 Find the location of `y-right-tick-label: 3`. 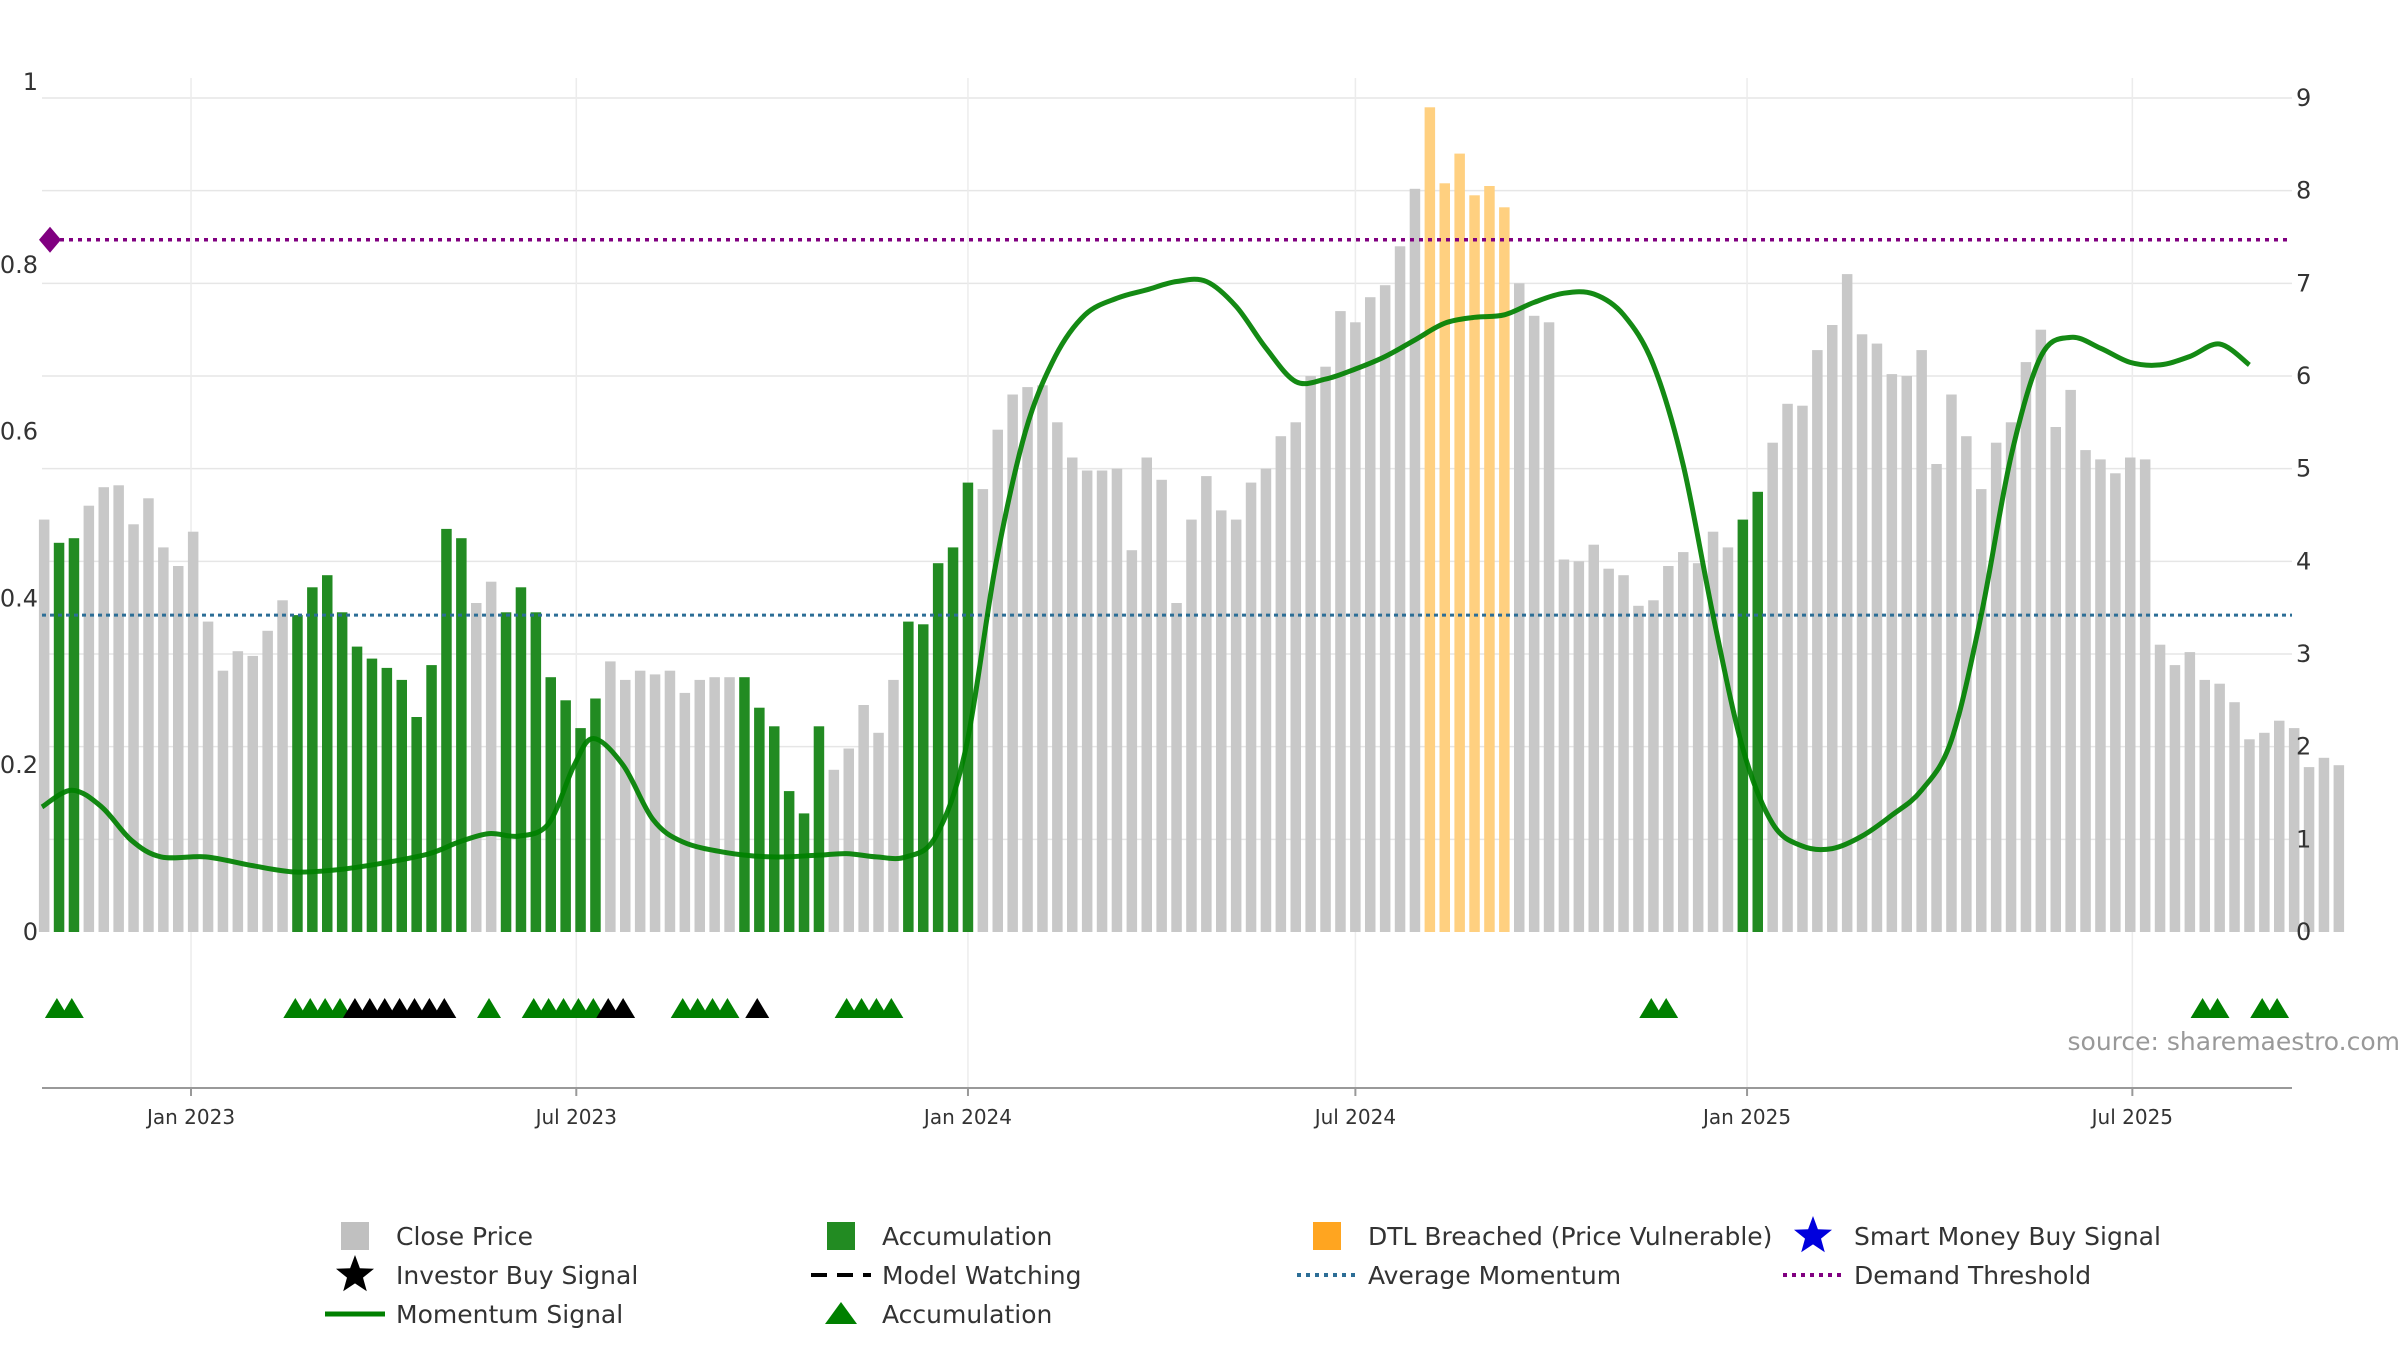

y-right-tick-label: 3 is located at coordinates (2303, 654).